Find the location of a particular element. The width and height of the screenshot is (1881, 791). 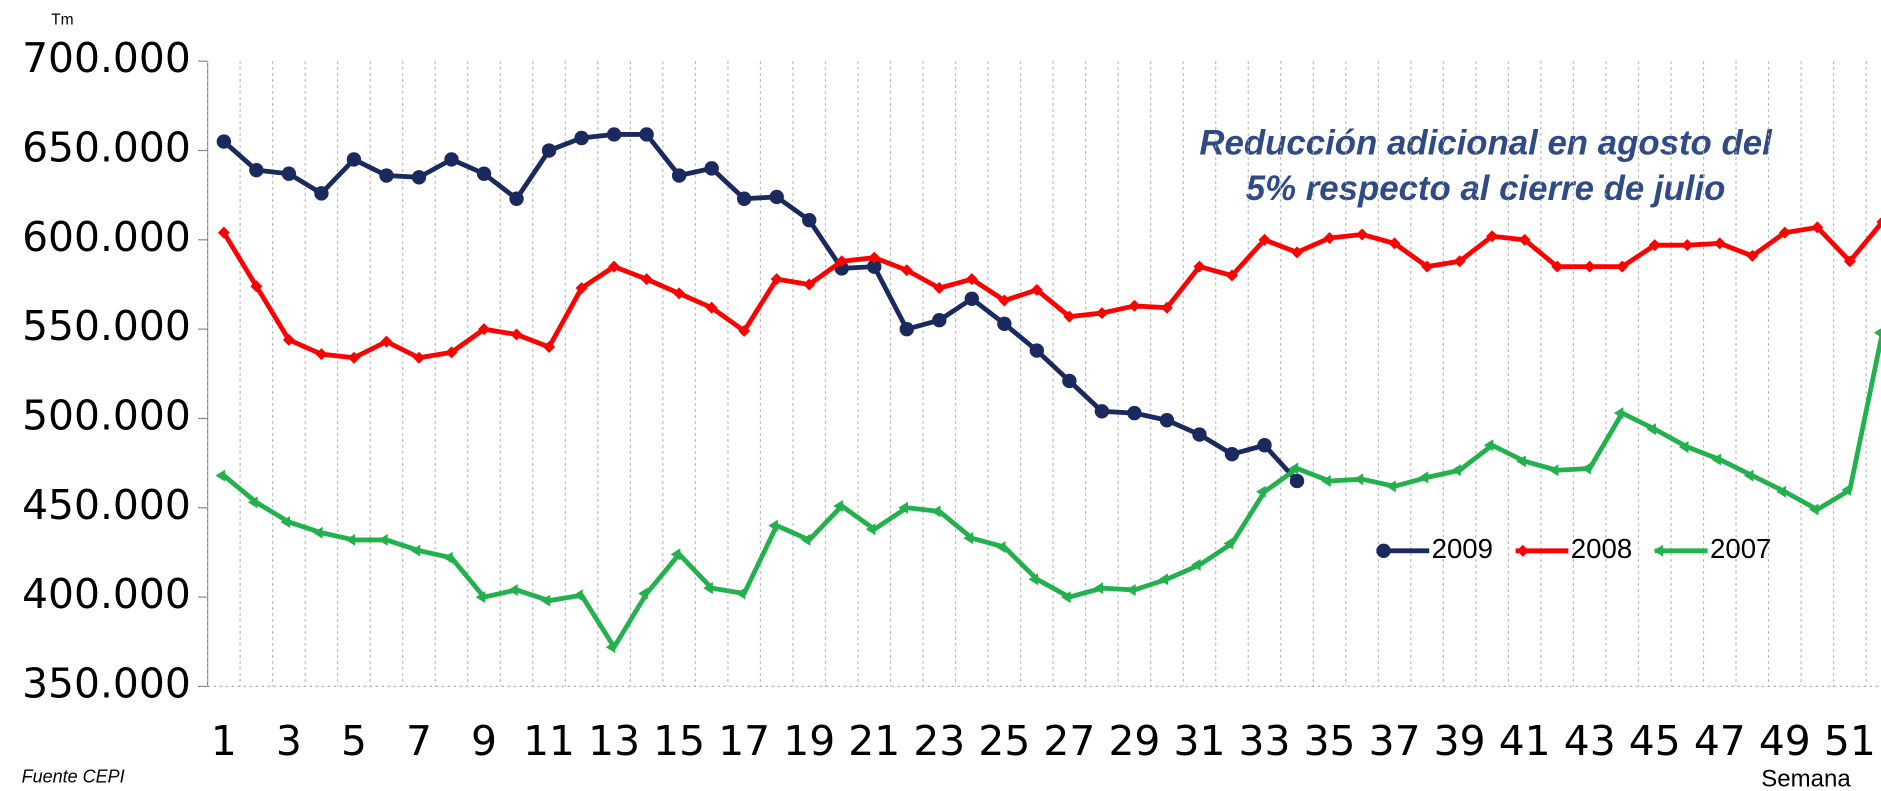

x-tick-label: 11 is located at coordinates (549, 741).